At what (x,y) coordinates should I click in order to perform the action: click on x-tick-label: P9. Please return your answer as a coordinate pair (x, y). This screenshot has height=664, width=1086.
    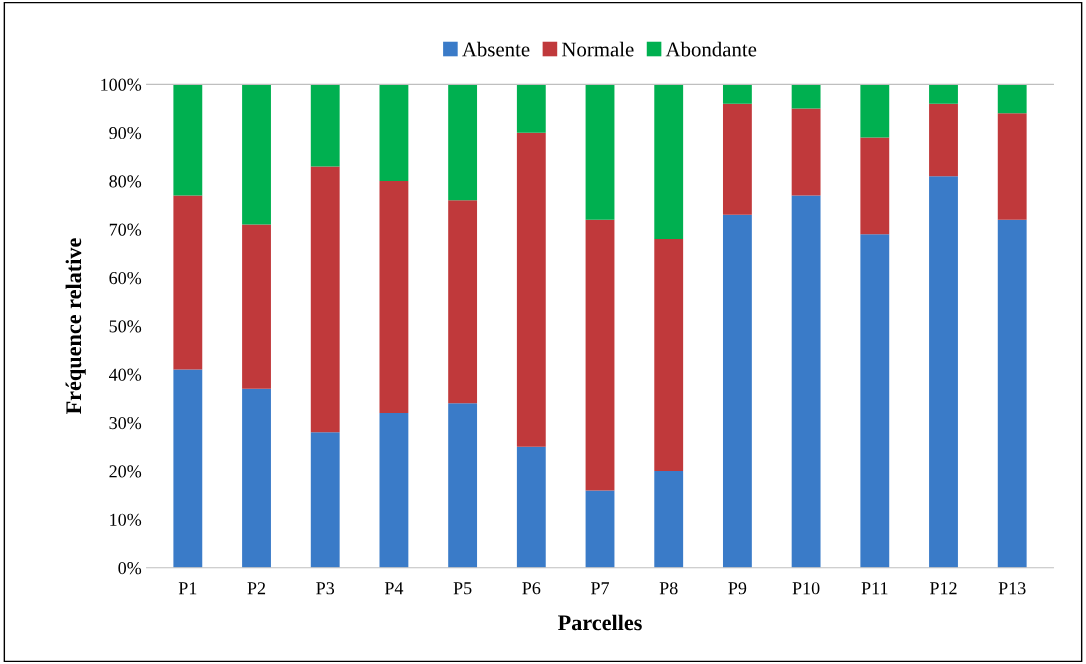
    Looking at the image, I should click on (737, 588).